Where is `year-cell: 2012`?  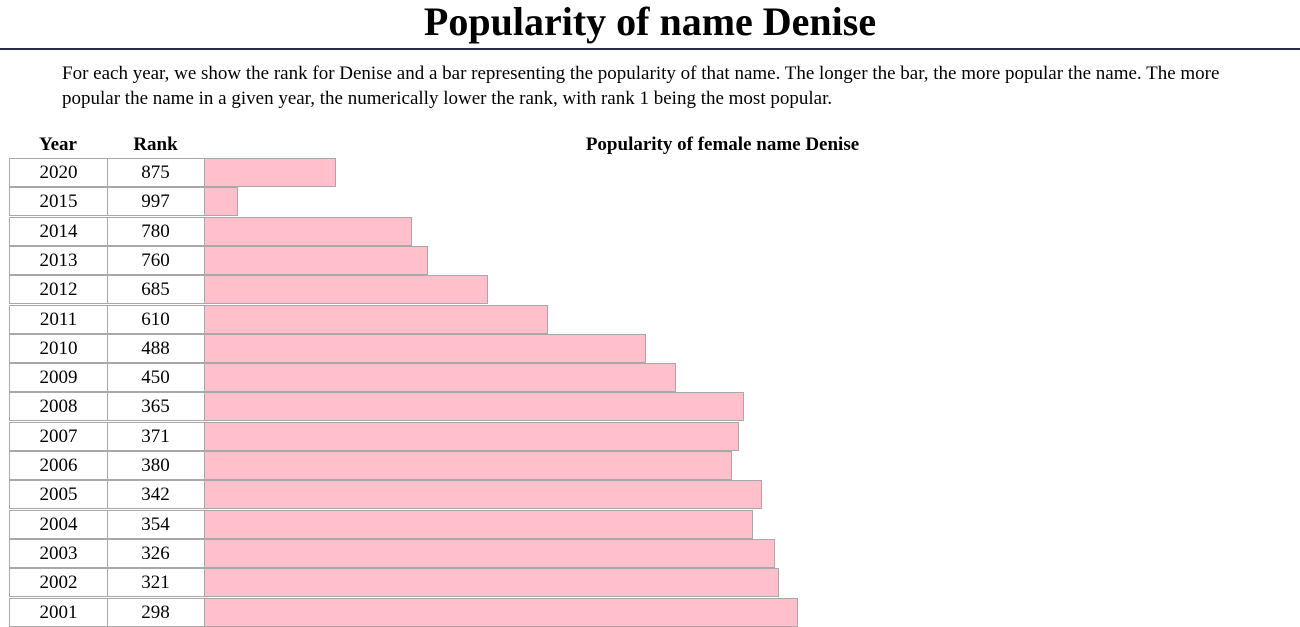
year-cell: 2012 is located at coordinates (58, 290).